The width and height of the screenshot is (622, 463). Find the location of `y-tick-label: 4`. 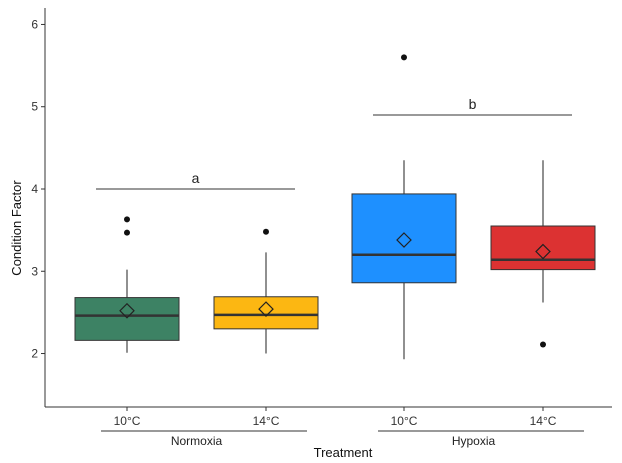

y-tick-label: 4 is located at coordinates (34, 189).